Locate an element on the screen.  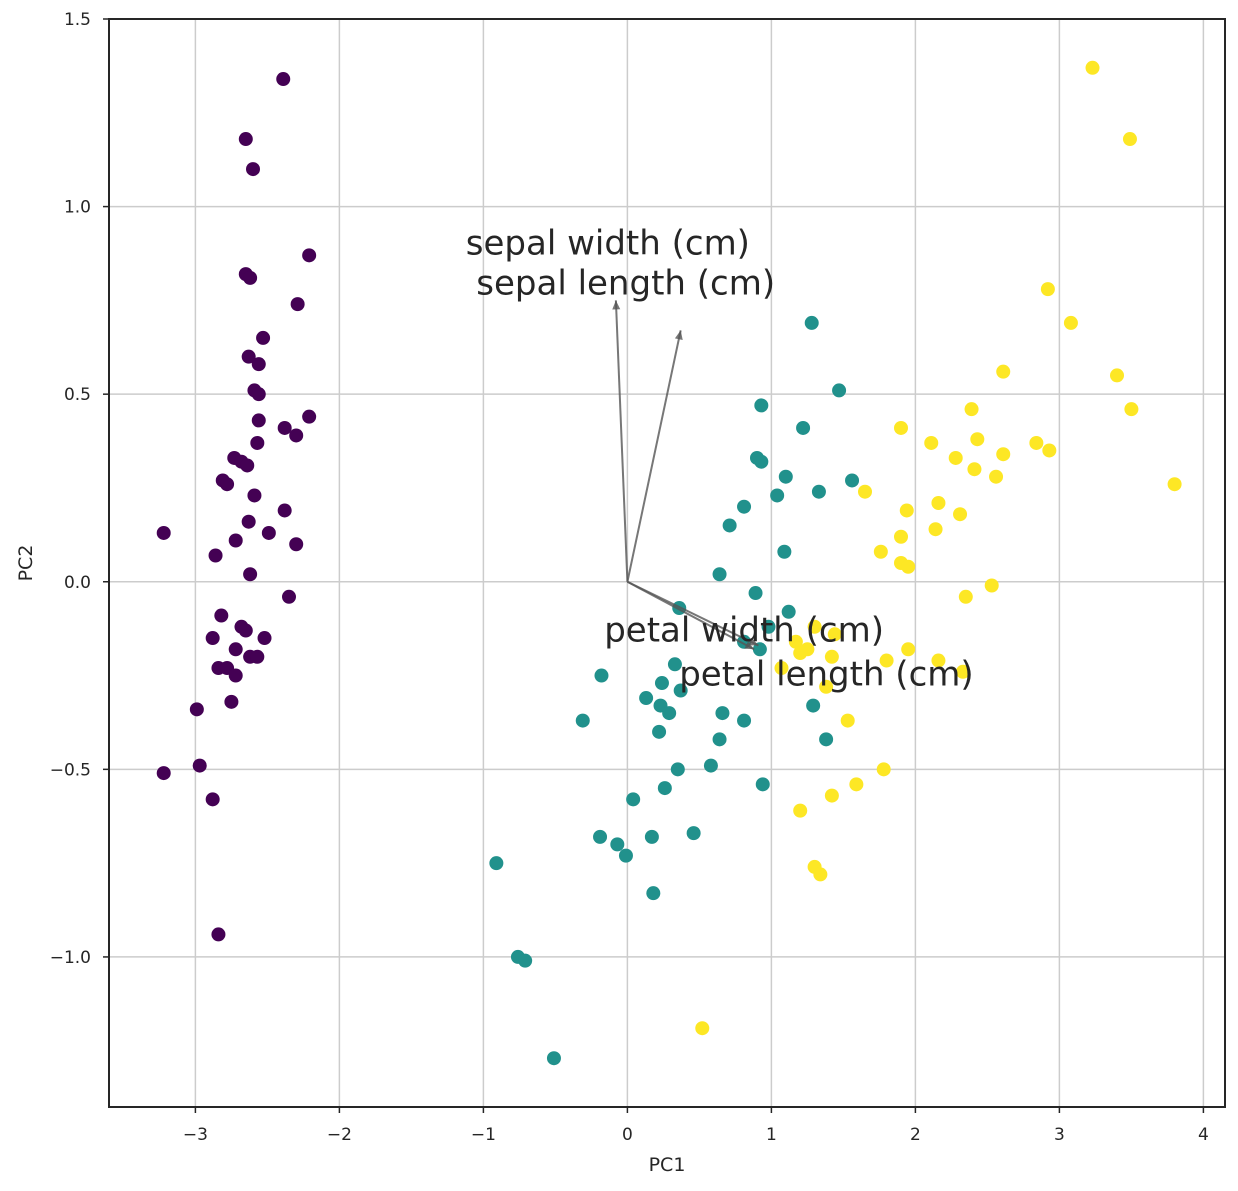
loading-label: sepal width (cm) is located at coordinates (608, 243).